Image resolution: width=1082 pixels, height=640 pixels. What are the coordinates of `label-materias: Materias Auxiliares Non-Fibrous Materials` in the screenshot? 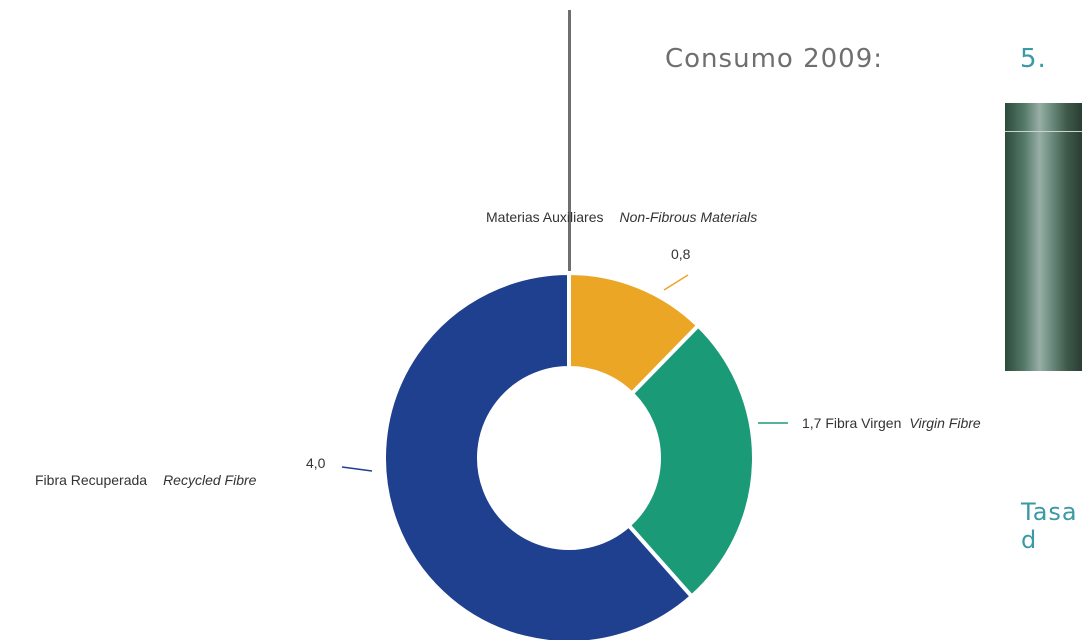 It's located at (621, 217).